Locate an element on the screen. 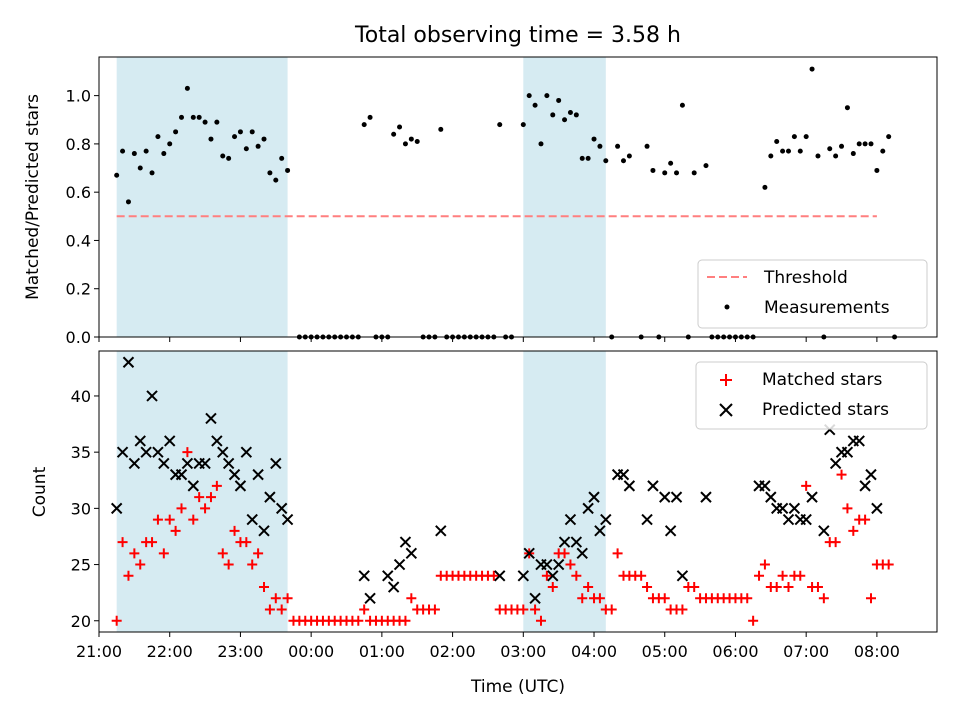 The image size is (960, 720). x-tick-label: 03:00 is located at coordinates (523, 651).